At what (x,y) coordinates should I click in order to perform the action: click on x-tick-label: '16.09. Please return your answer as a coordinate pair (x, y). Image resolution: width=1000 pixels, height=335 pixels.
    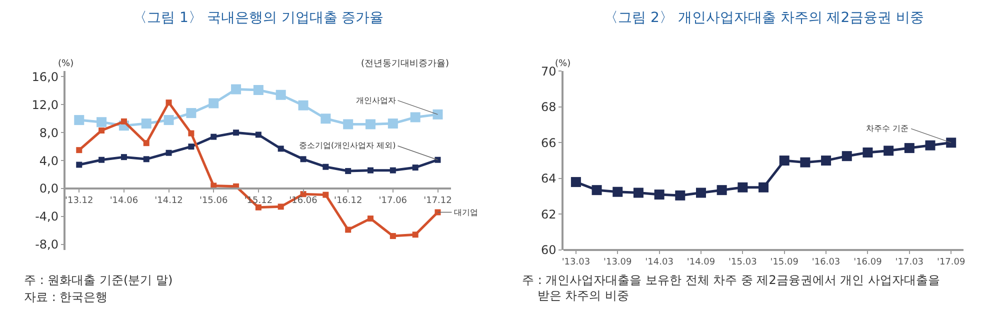
    Looking at the image, I should click on (868, 263).